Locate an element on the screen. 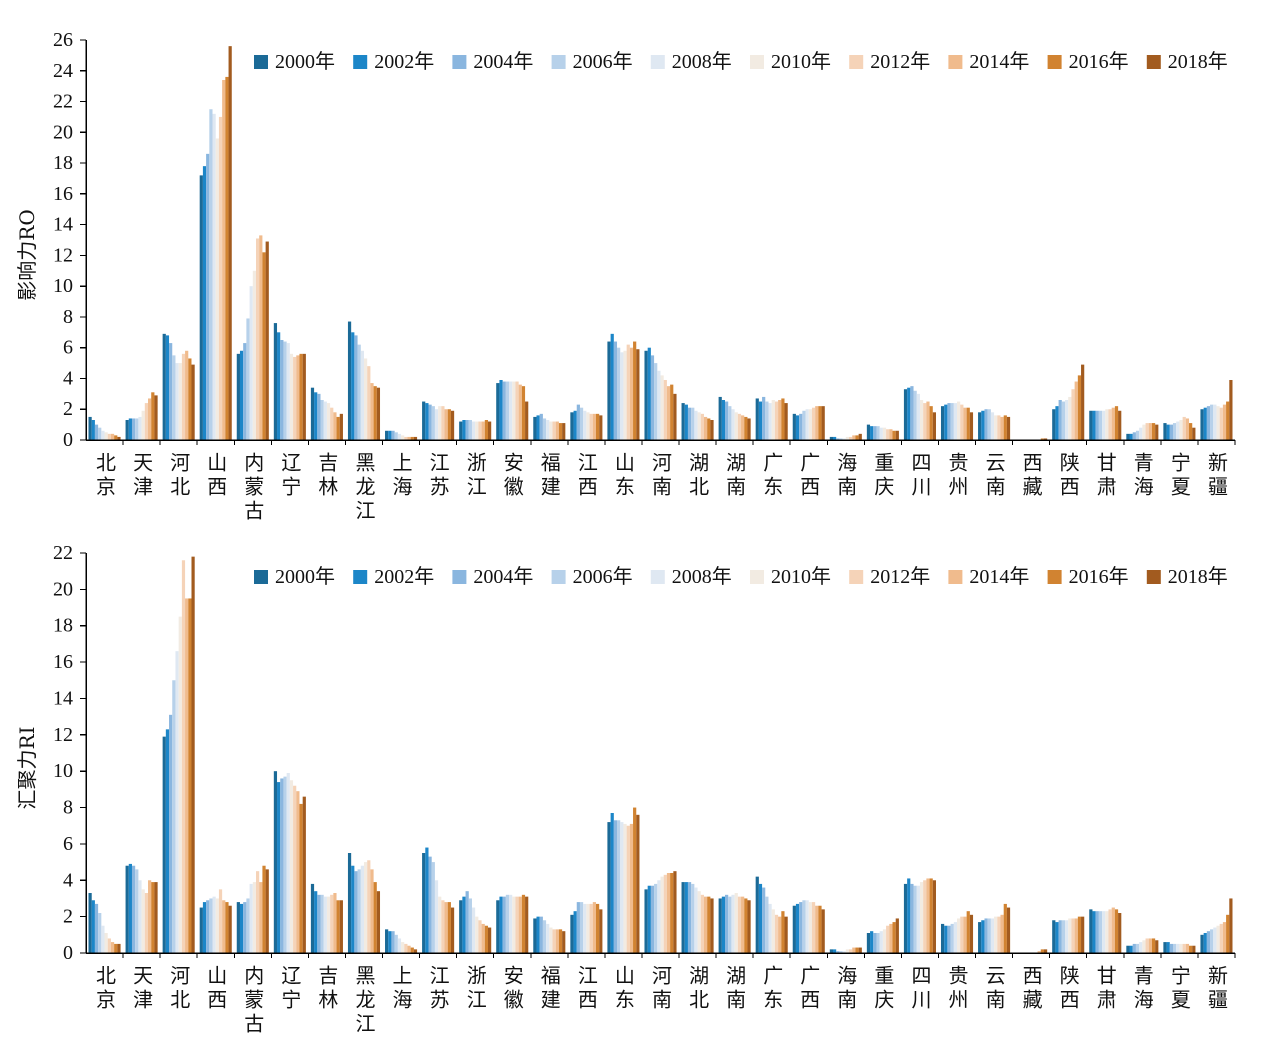 This screenshot has width=1269, height=1062. bar-ri-cat13-2012 is located at coordinates (591, 928).